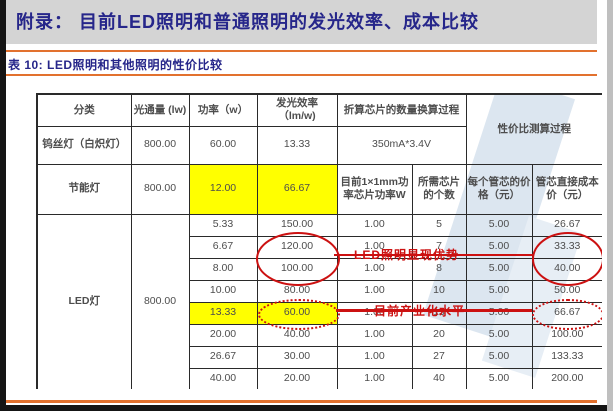 The image size is (613, 411). Describe the element at coordinates (439, 357) in the screenshot. I see `cell-chips: 27` at that location.